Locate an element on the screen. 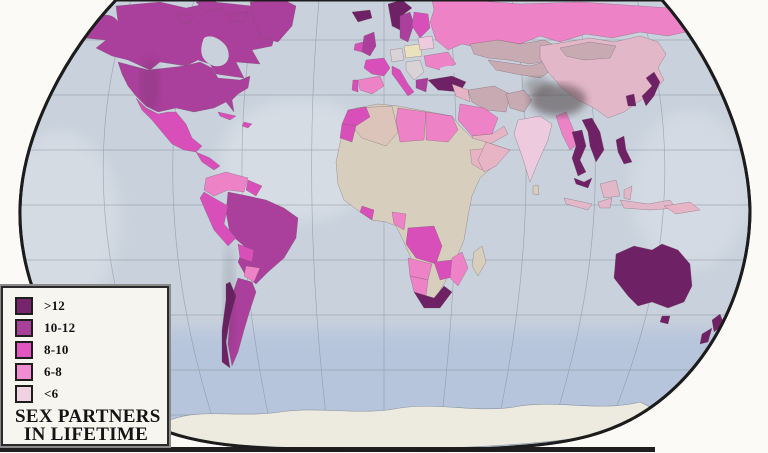 The image size is (768, 453). region-somalia-horn is located at coordinates (494, 157).